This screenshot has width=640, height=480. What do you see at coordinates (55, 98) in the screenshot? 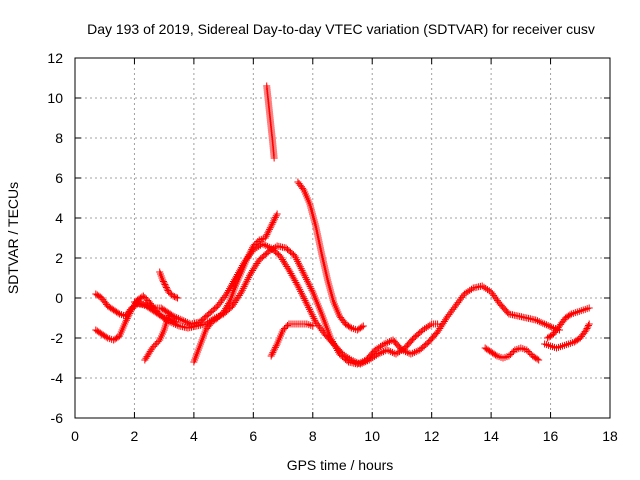
I see `y-tick-label: 10` at bounding box center [55, 98].